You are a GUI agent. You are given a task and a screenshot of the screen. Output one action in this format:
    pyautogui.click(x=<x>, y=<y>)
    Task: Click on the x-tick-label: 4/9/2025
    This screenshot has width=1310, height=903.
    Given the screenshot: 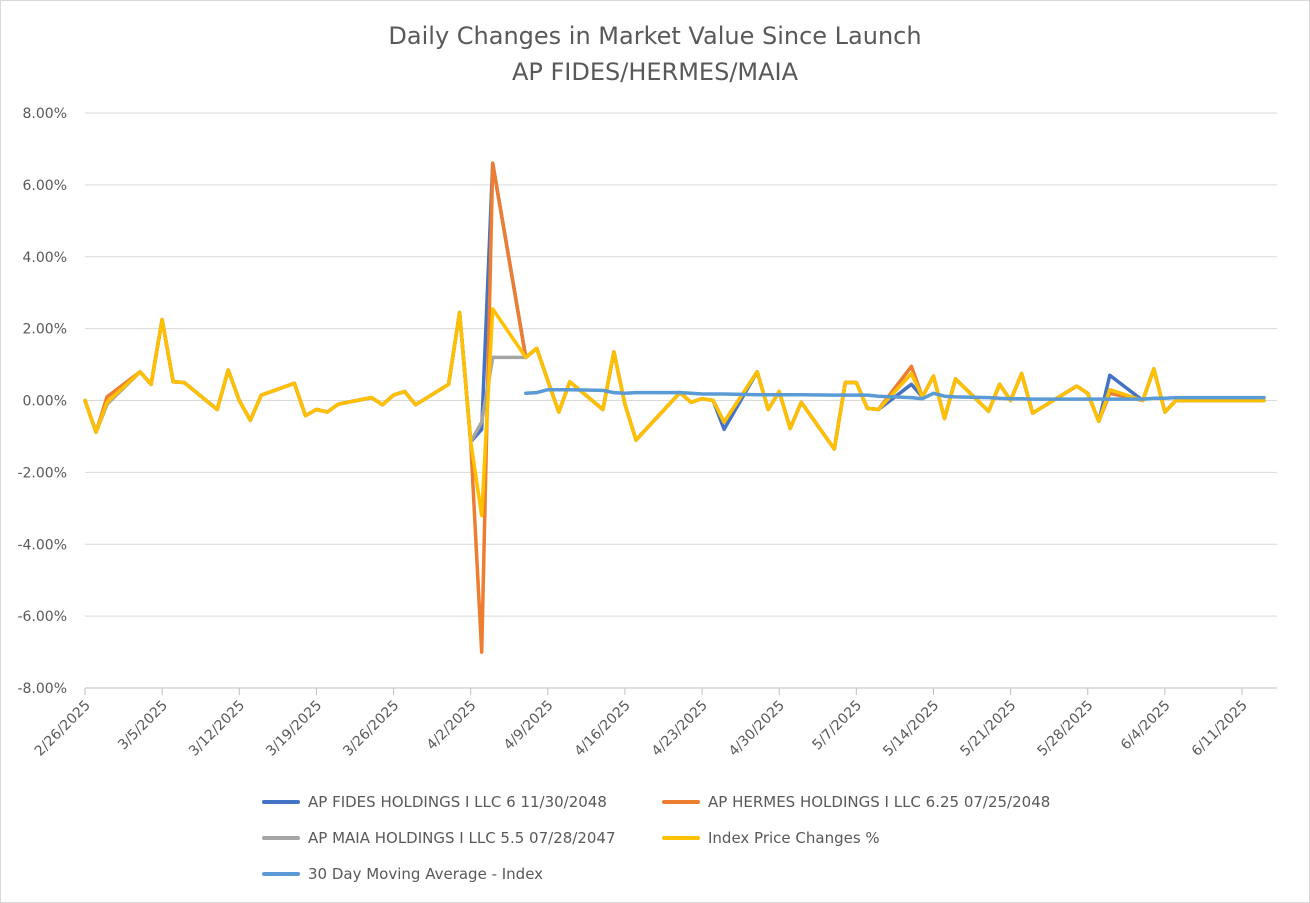 What is the action you would take?
    pyautogui.click(x=529, y=726)
    